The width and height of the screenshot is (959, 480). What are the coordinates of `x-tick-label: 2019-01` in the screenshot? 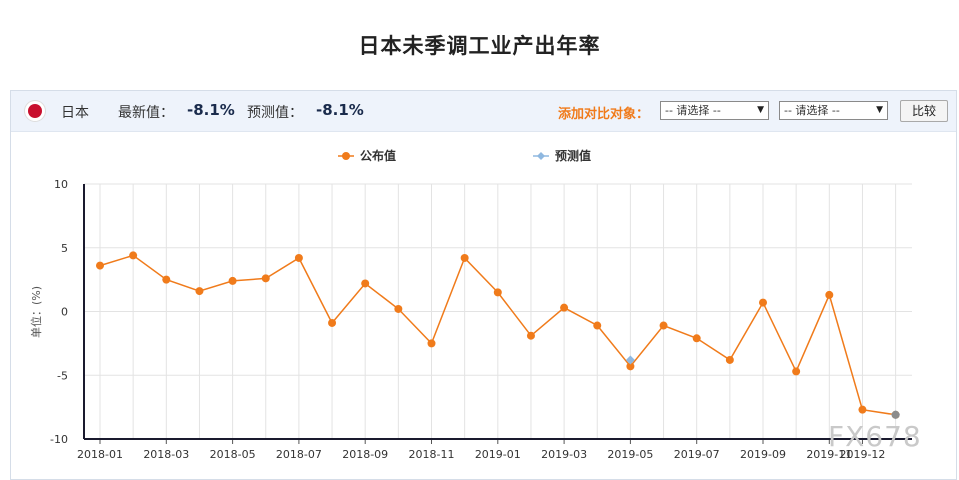 It's located at (498, 454).